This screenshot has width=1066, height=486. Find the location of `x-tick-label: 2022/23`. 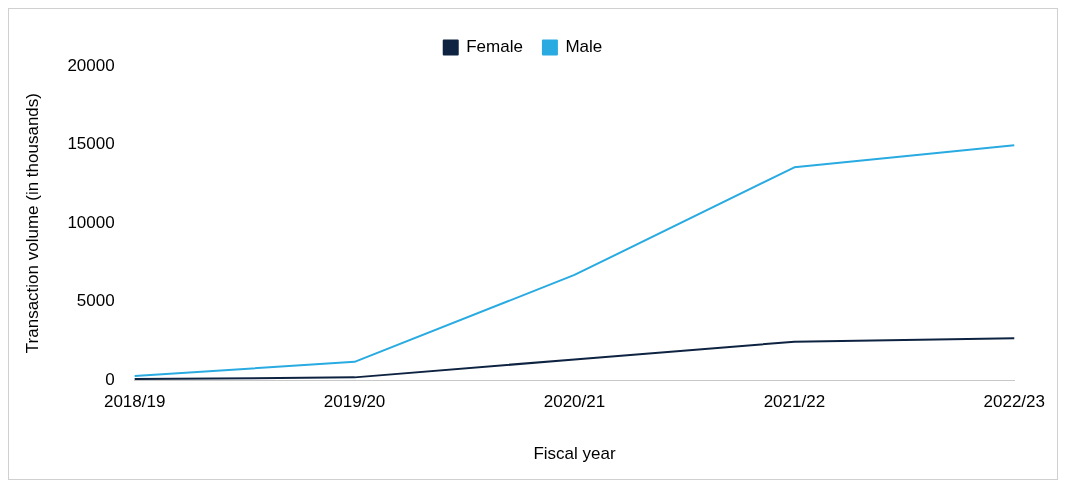

x-tick-label: 2022/23 is located at coordinates (1014, 402).